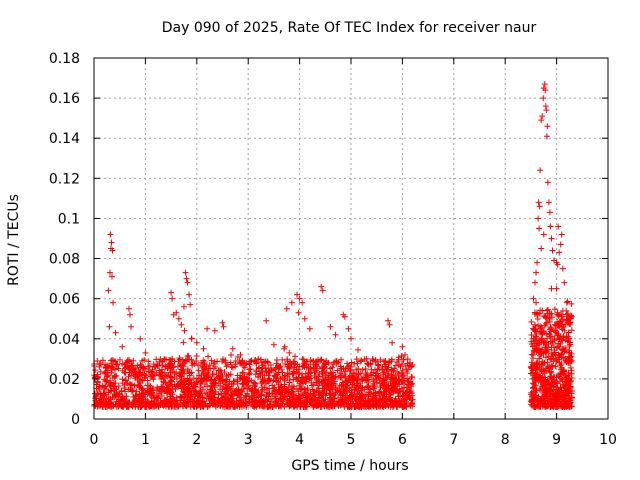  Describe the element at coordinates (196, 440) in the screenshot. I see `x-tick-label: 2` at that location.